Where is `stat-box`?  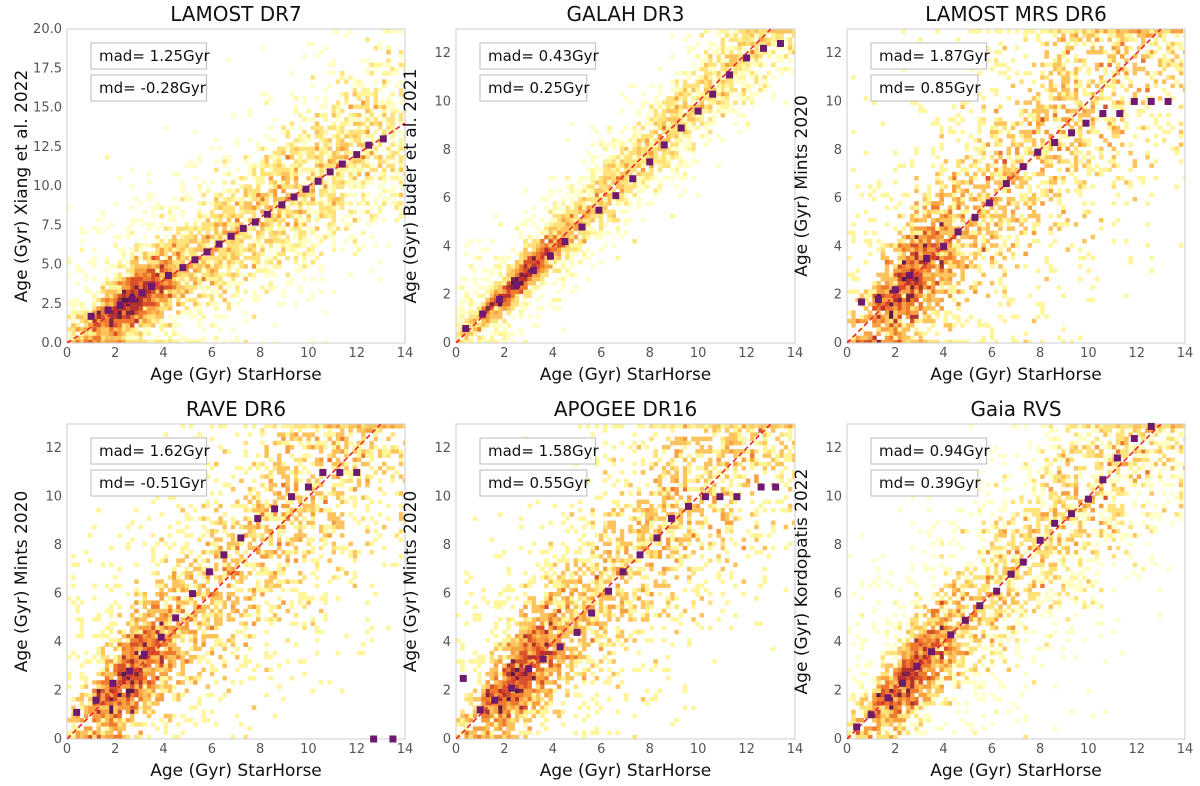
stat-box is located at coordinates (149, 56).